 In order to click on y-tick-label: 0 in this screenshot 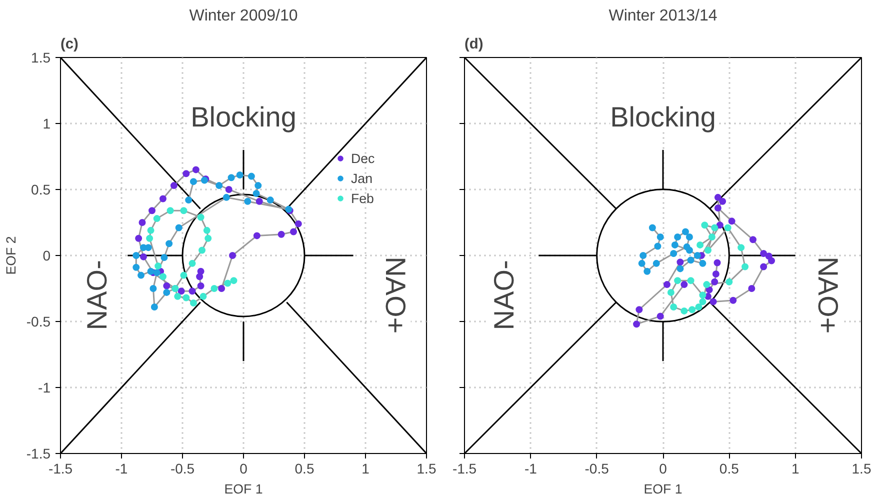, I will do `click(46, 256)`.